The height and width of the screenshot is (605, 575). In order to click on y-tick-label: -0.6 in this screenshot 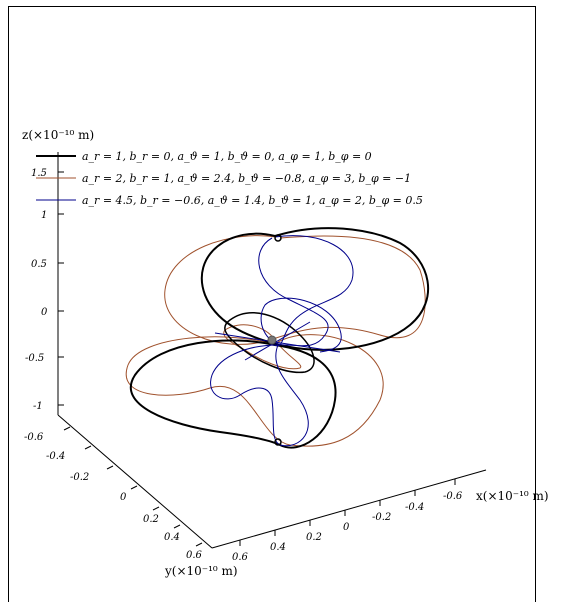, I will do `click(34, 437)`.